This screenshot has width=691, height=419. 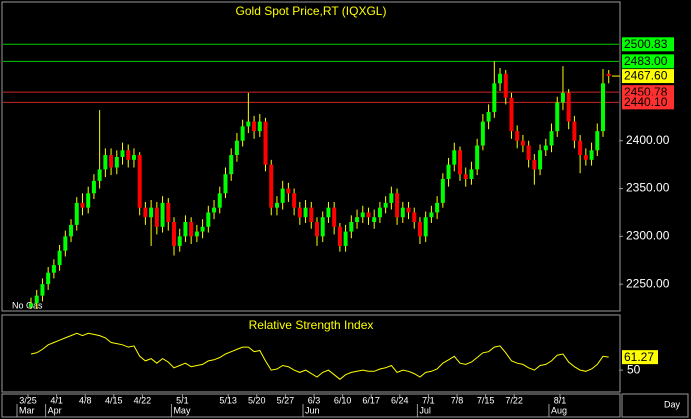 I want to click on note: No Gas, so click(x=27, y=305).